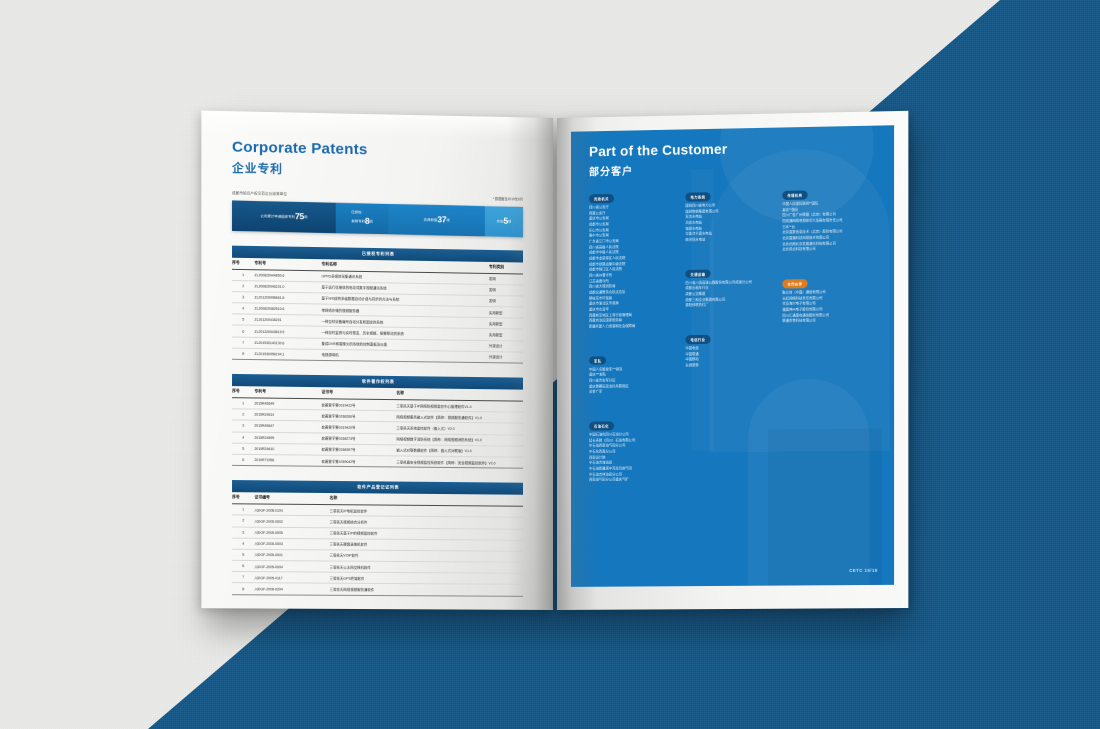  I want to click on th-no: 序号, so click(243, 263).